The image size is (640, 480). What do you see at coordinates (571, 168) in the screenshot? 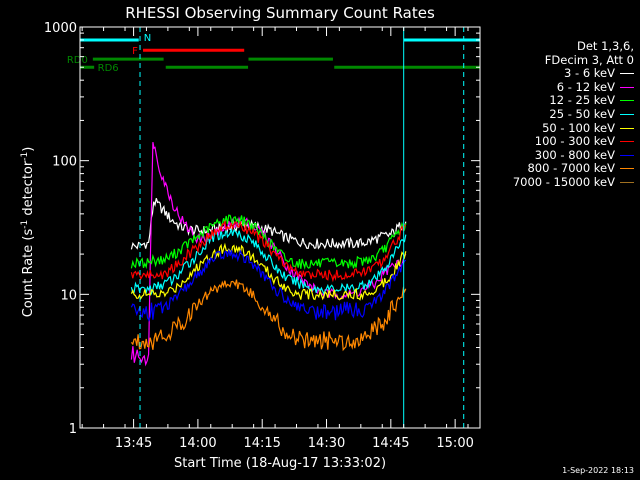
I see `legend-entry-label: 800 - 7000 keV` at bounding box center [571, 168].